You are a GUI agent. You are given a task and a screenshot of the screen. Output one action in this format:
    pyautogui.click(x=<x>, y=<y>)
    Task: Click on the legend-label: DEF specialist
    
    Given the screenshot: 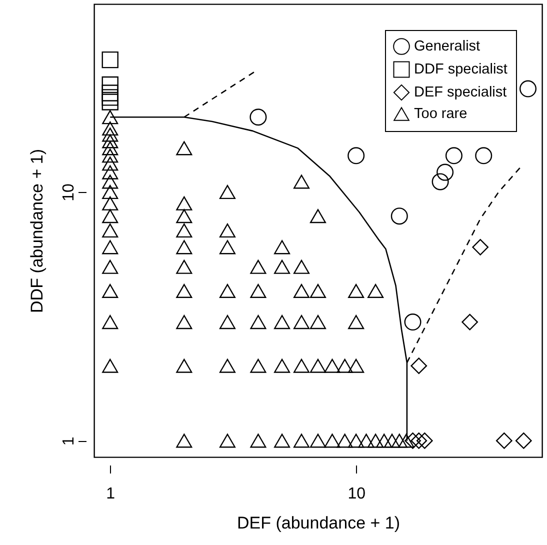 What is the action you would take?
    pyautogui.click(x=460, y=92)
    